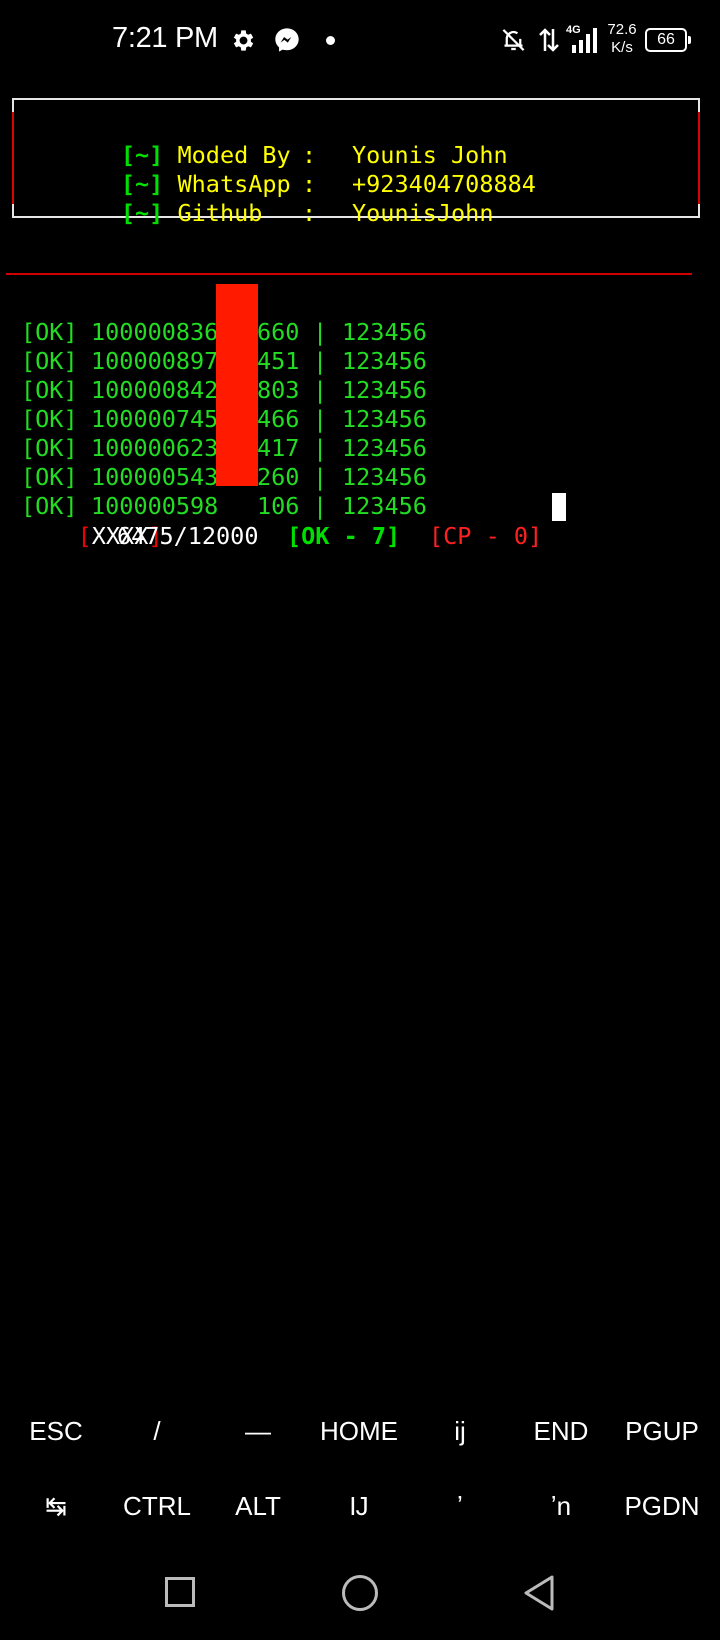 The height and width of the screenshot is (1640, 720). Describe the element at coordinates (155, 390) in the screenshot. I see `id-prefix: 100000842` at that location.